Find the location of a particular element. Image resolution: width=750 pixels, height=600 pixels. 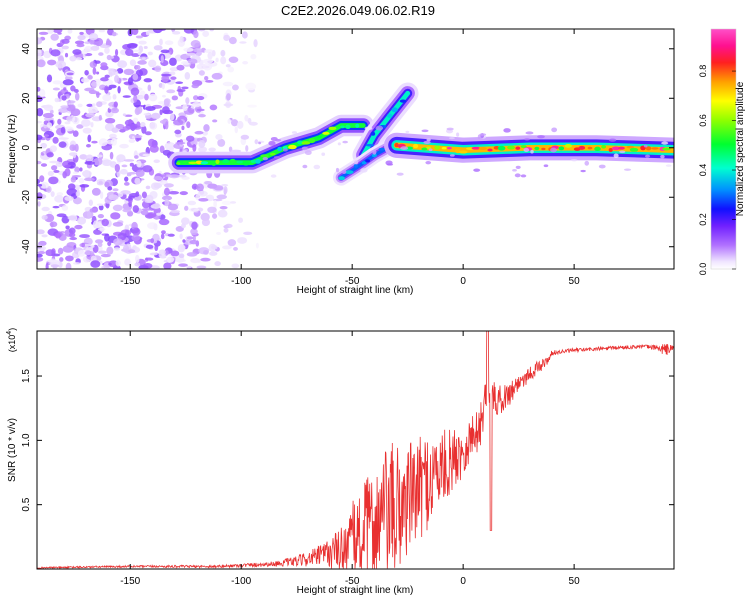

x-tick-label: -50 is located at coordinates (352, 581).